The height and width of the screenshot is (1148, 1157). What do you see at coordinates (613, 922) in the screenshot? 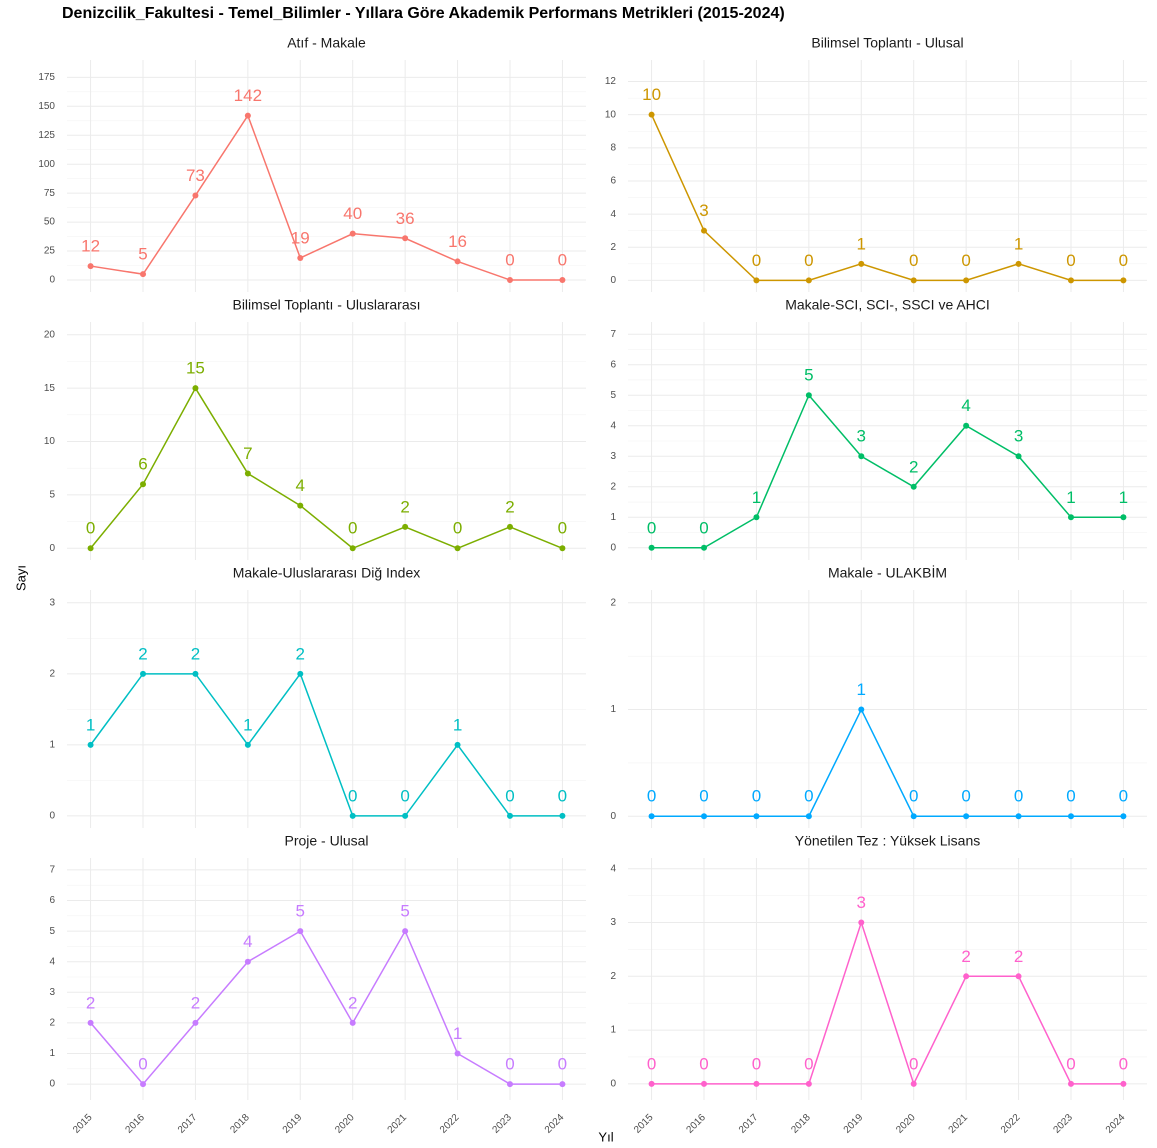
I see `y-tick-label: 3` at bounding box center [613, 922].